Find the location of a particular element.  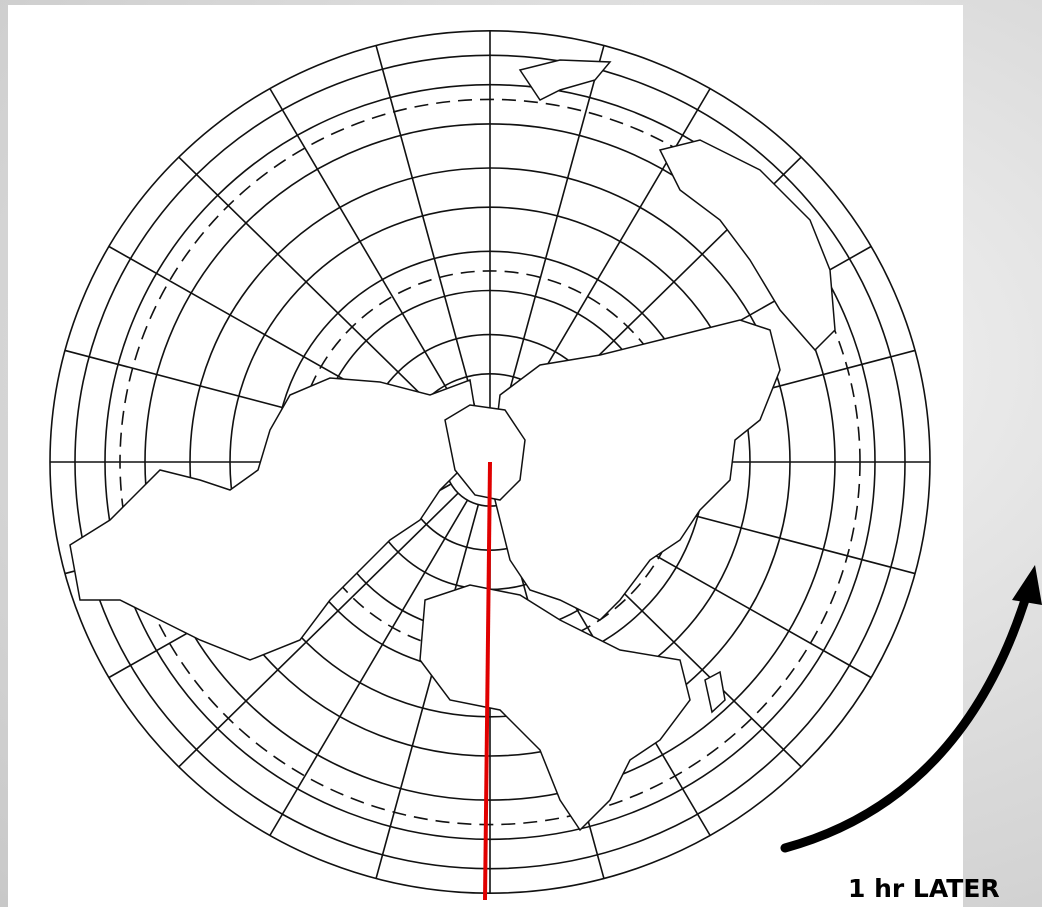

north-america is located at coordinates (275, 519).